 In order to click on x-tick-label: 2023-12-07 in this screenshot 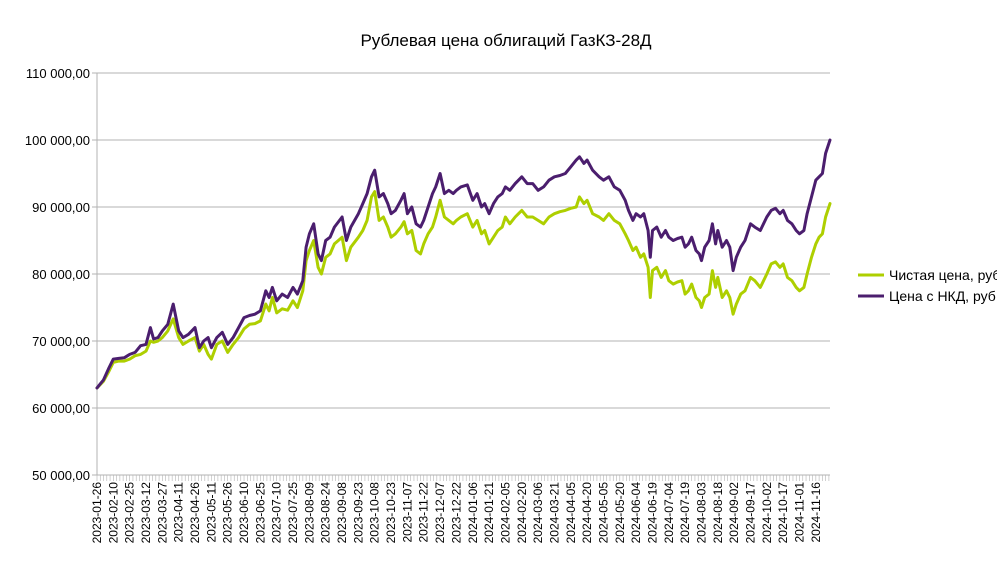, I will do `click(440, 513)`.